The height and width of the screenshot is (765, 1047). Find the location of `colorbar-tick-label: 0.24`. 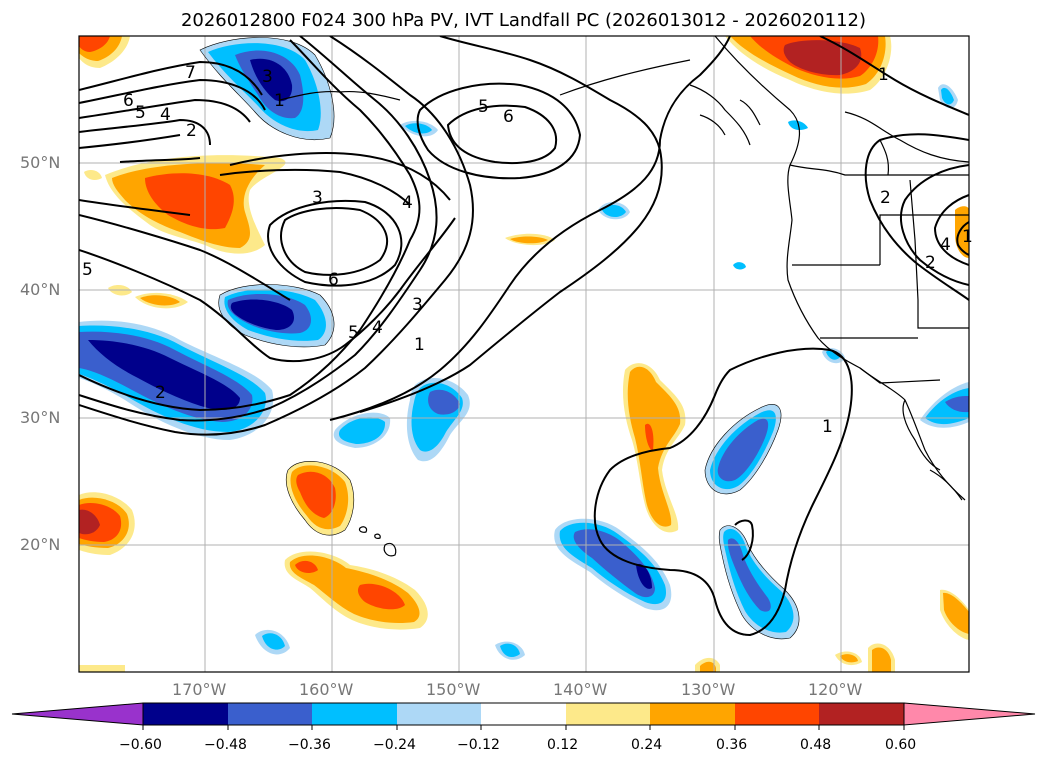

colorbar-tick-label: 0.24 is located at coordinates (647, 745).